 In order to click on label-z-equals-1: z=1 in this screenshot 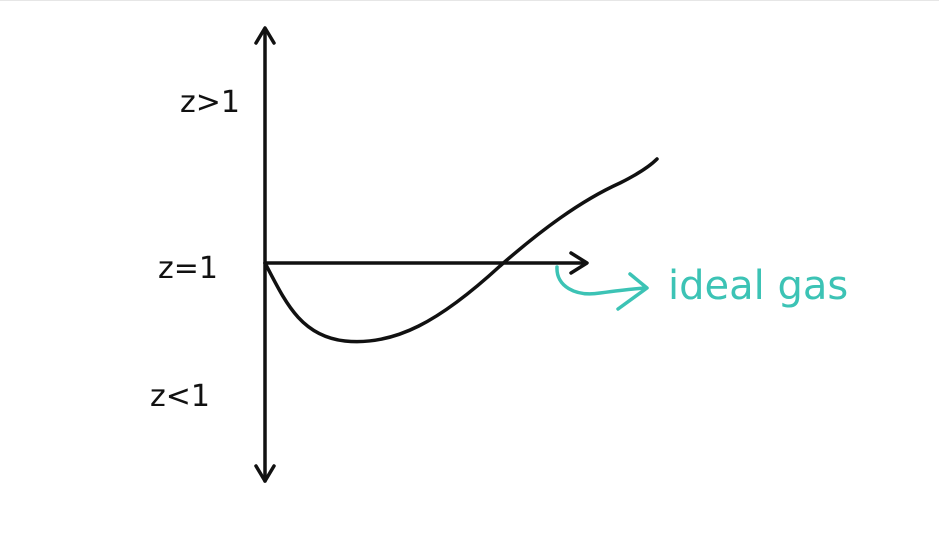, I will do `click(188, 268)`.